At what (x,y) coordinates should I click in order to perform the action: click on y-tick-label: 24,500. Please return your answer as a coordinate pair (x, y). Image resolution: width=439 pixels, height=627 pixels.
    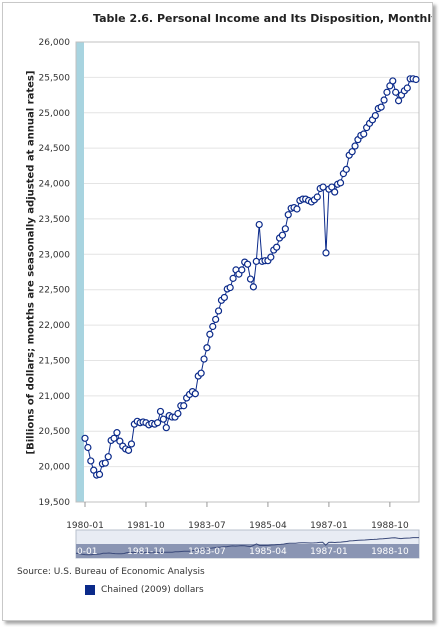
    Looking at the image, I should click on (55, 149).